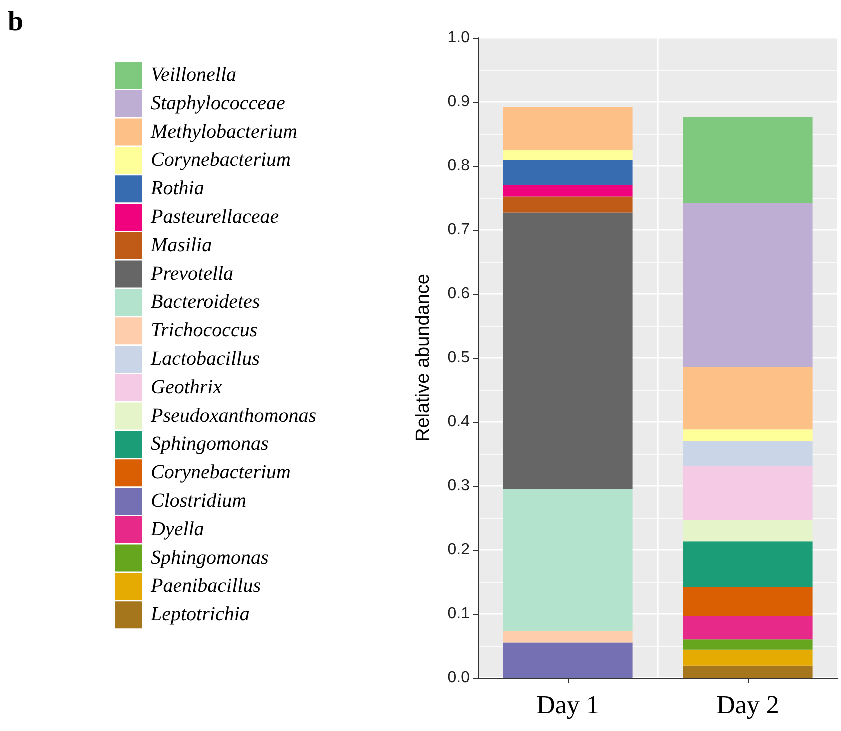 This screenshot has width=841, height=731. What do you see at coordinates (459, 486) in the screenshot?
I see `y-tick-label: 0.3` at bounding box center [459, 486].